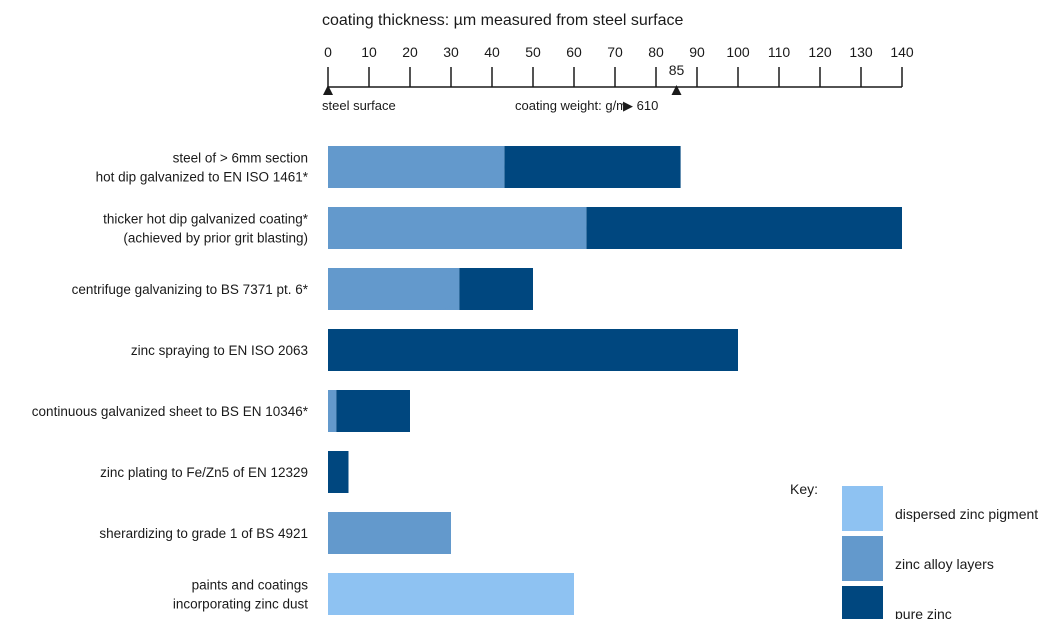 This screenshot has height=619, width=1051. I want to click on category-label-6-0: sherardizing to grade 1 of BS 4921, so click(203, 533).